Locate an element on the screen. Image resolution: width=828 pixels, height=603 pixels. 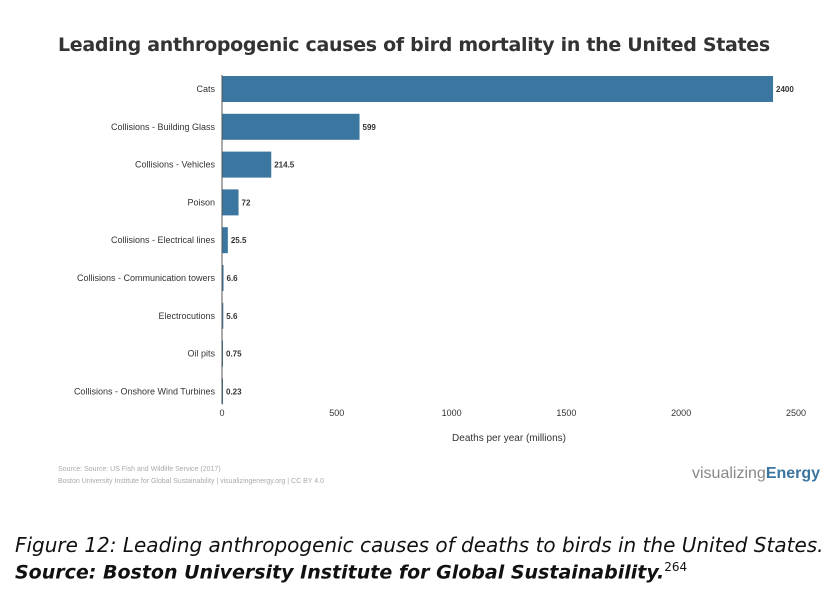
x-tick-label: 2000 is located at coordinates (681, 413).